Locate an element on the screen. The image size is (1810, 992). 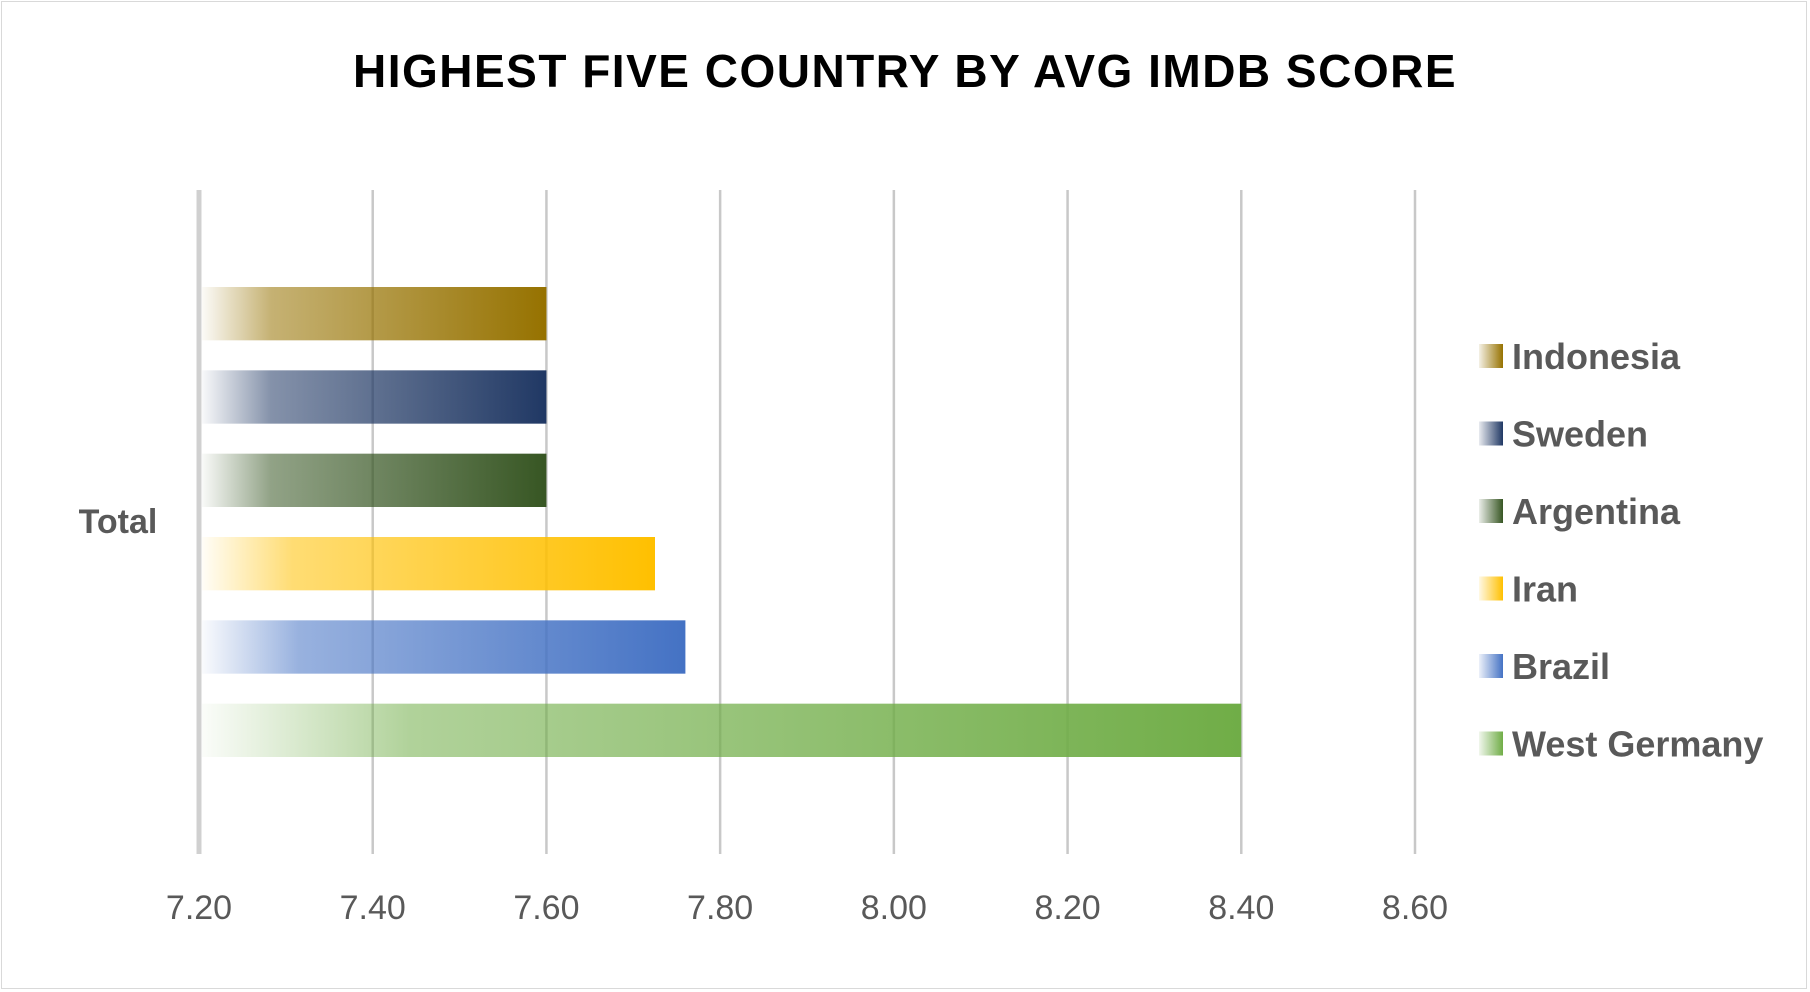
bar-iran is located at coordinates (428, 564).